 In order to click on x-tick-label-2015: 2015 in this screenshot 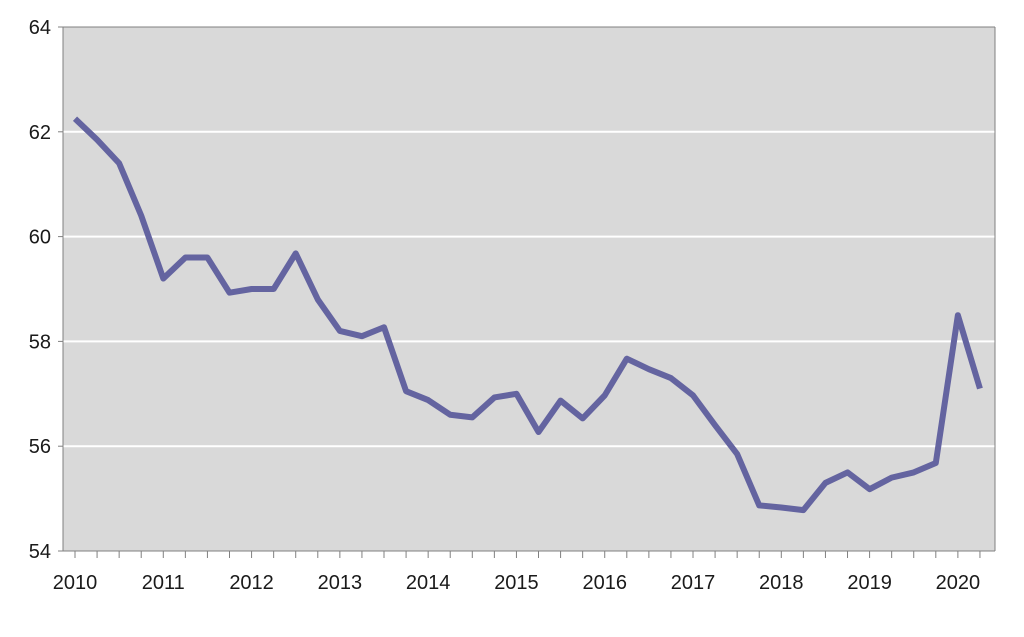, I will do `click(516, 583)`.